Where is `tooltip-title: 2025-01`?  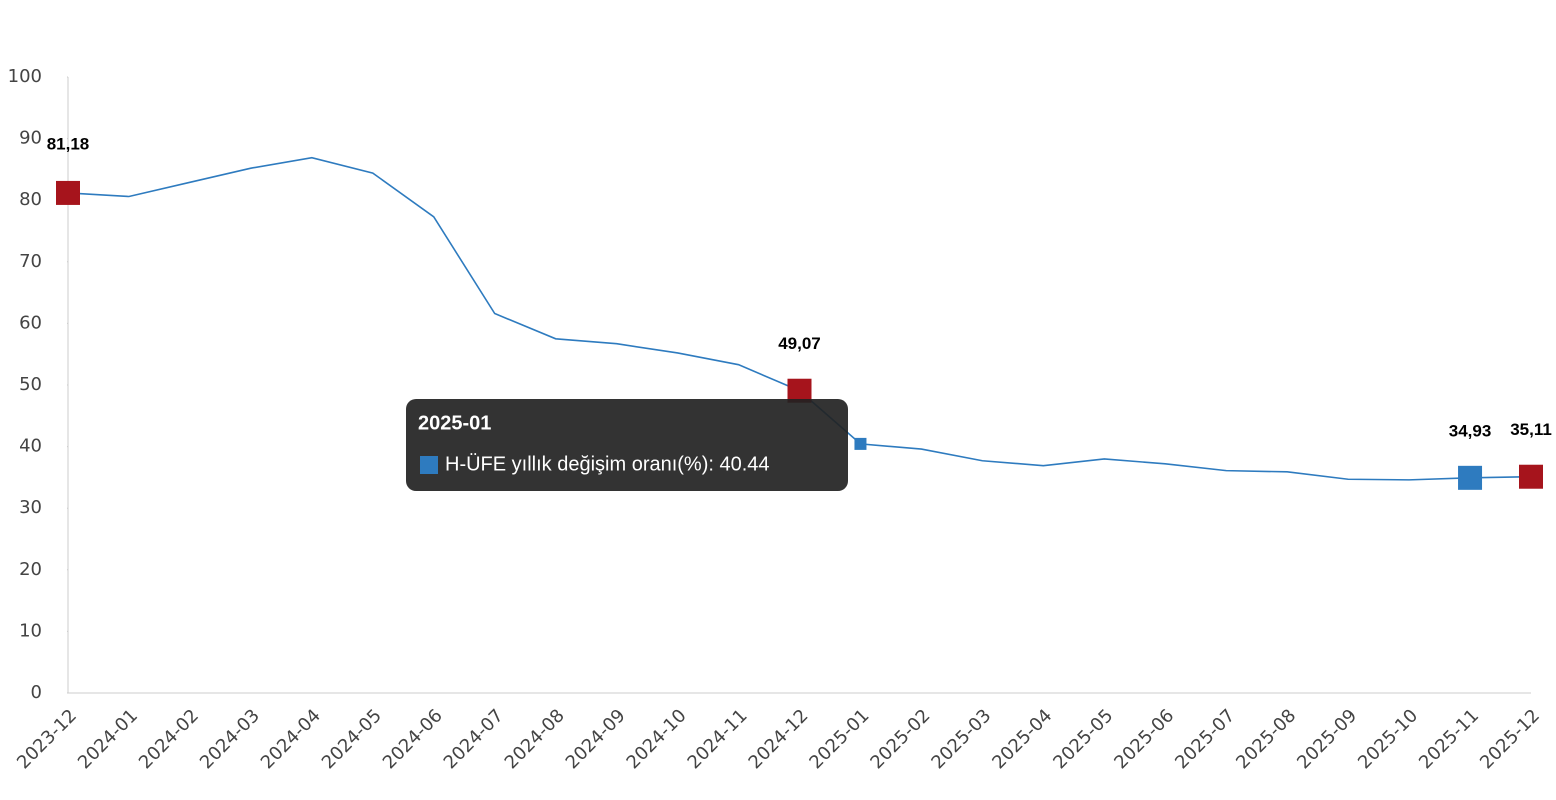 tooltip-title: 2025-01 is located at coordinates (454, 423).